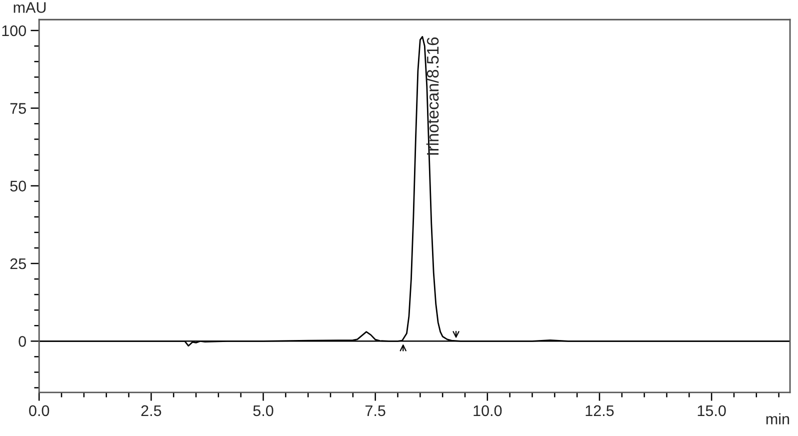  What do you see at coordinates (432, 96) in the screenshot?
I see `annotation: Irinotecan/8.516` at bounding box center [432, 96].